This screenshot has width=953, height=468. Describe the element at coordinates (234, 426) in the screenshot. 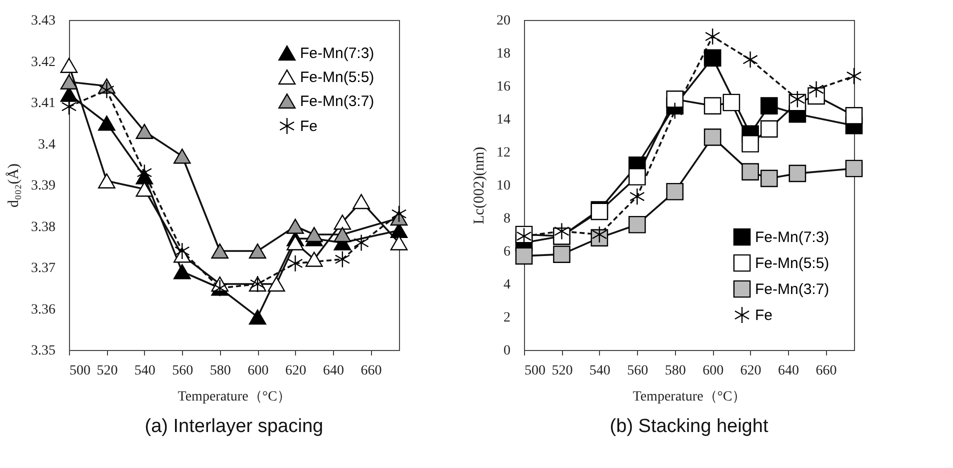

I see `text: (a) Interlayer spacing` at that location.